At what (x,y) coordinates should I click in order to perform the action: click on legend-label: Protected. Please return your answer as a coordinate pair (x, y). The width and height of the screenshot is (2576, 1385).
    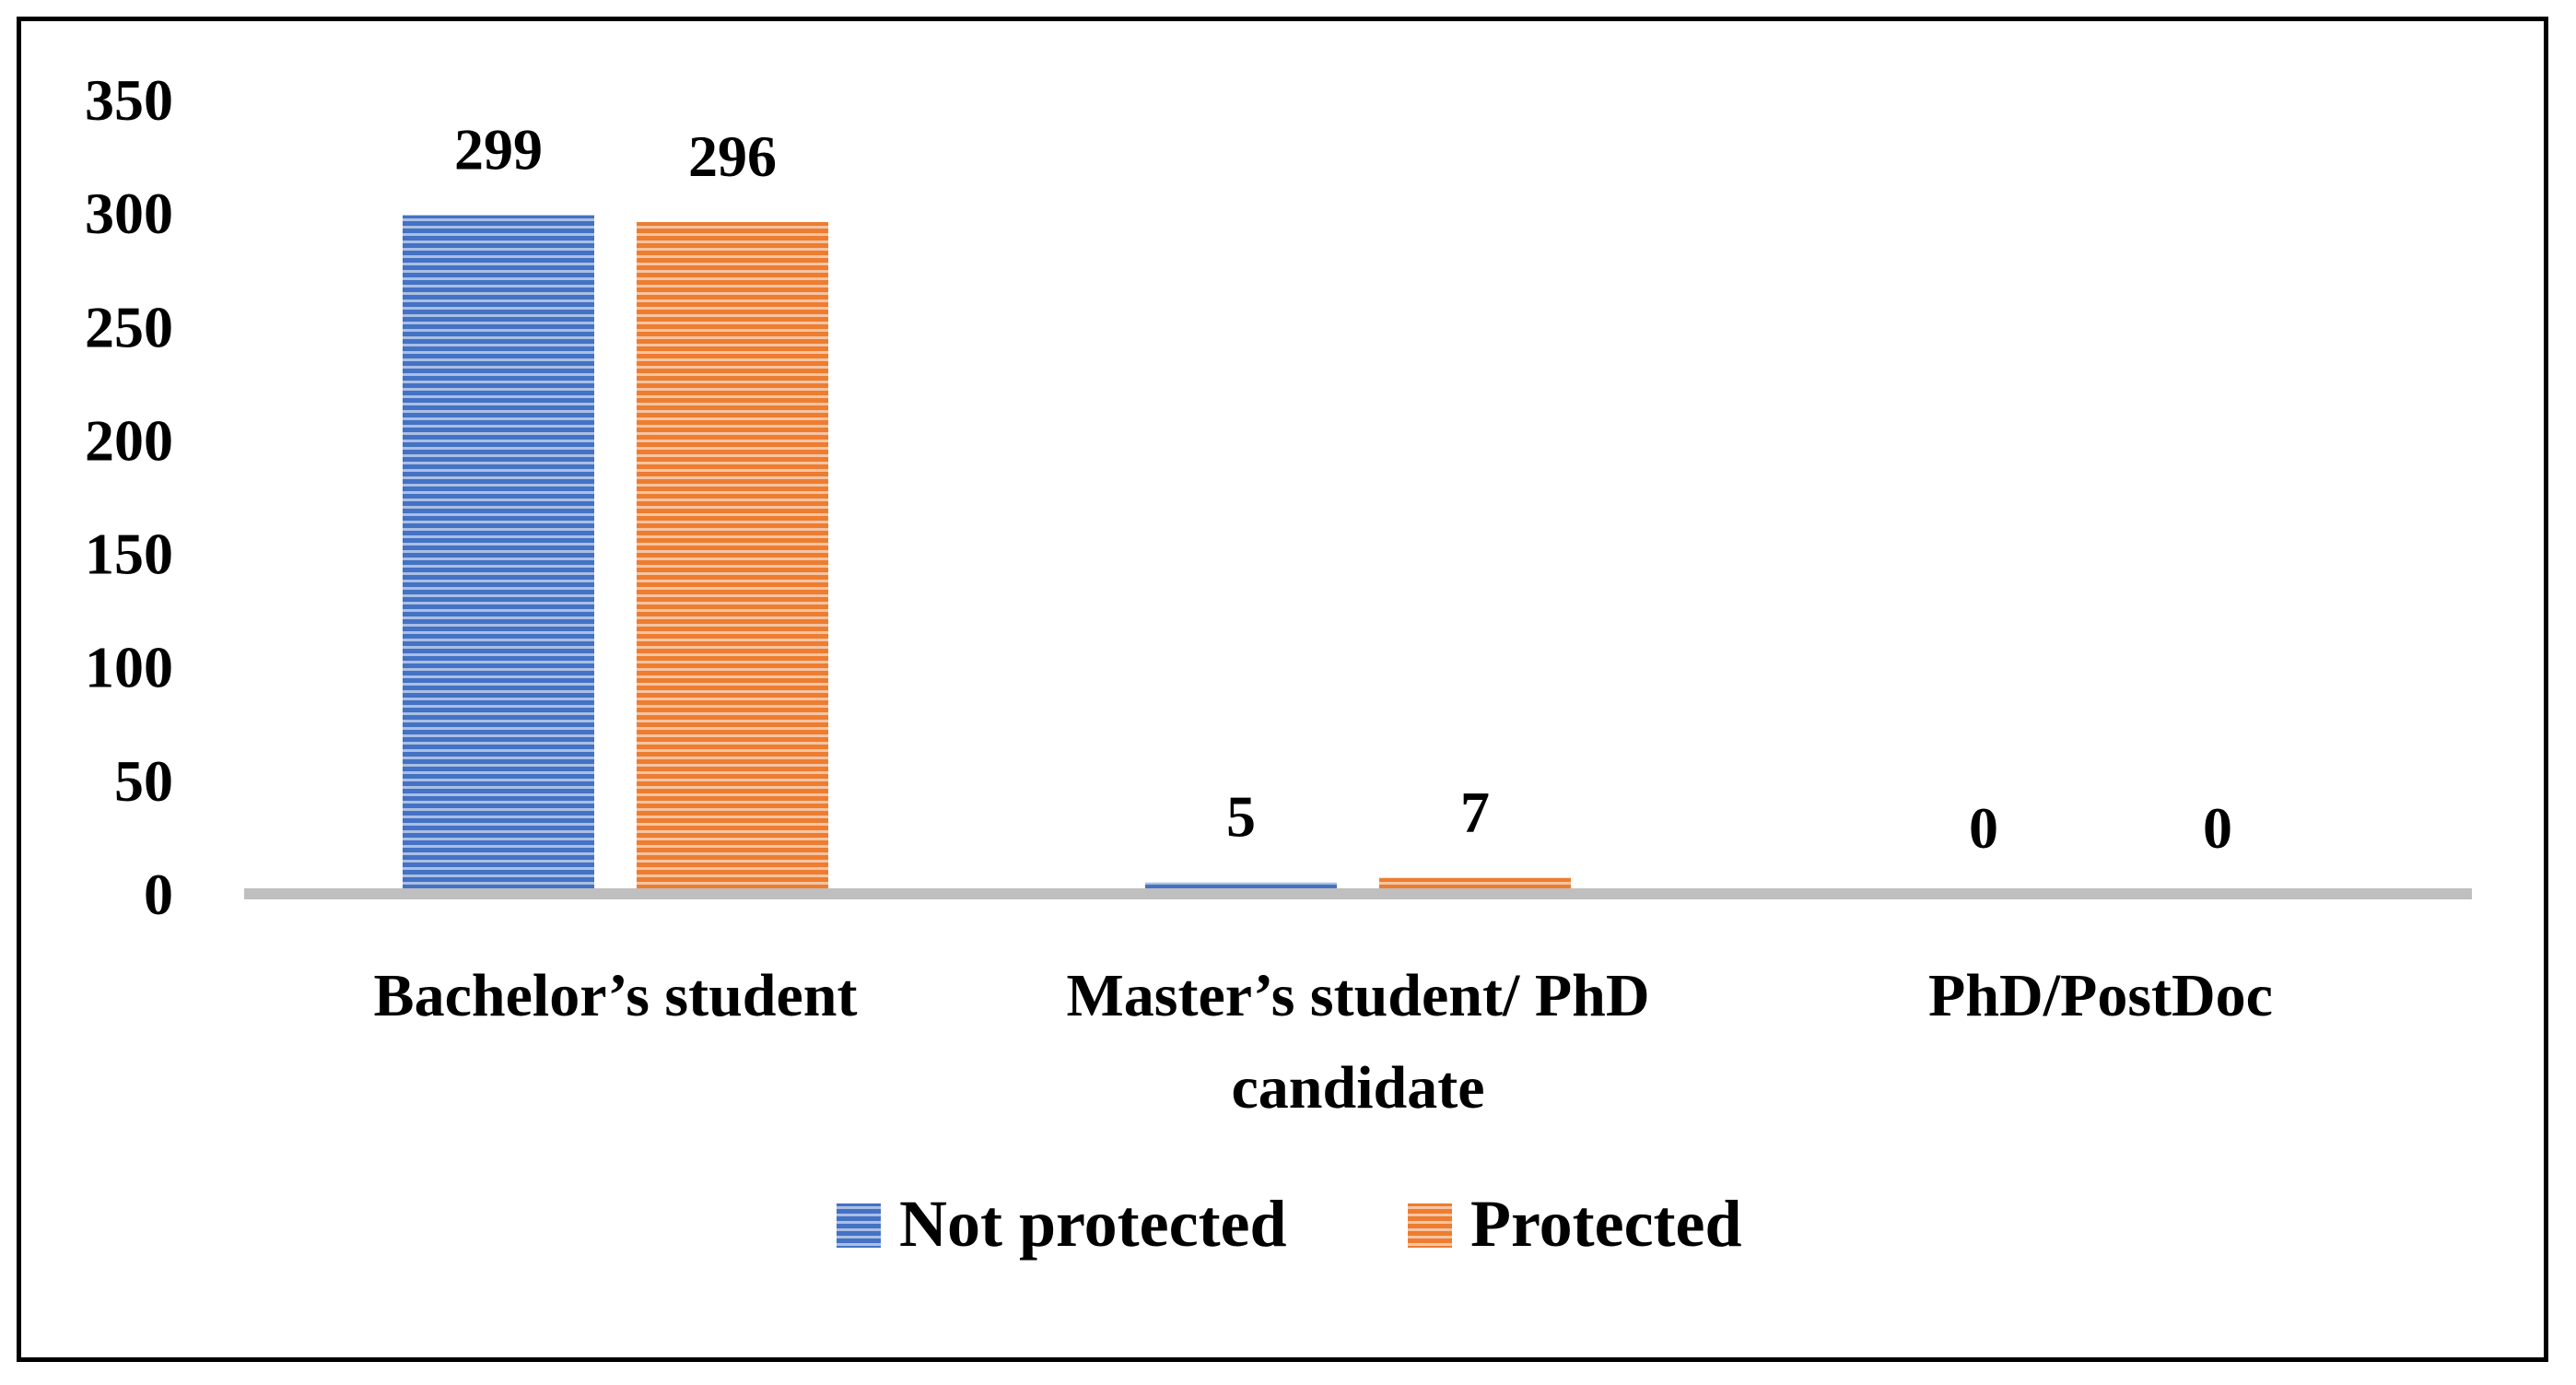
    Looking at the image, I should click on (1606, 1224).